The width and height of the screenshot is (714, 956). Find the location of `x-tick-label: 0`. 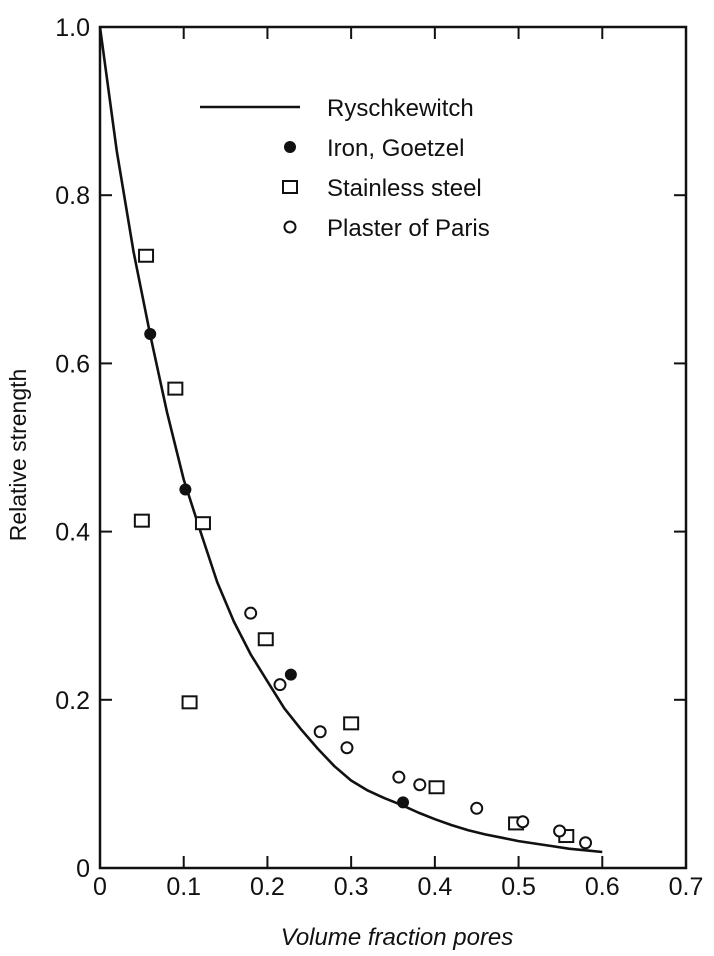

x-tick-label: 0 is located at coordinates (100, 887).